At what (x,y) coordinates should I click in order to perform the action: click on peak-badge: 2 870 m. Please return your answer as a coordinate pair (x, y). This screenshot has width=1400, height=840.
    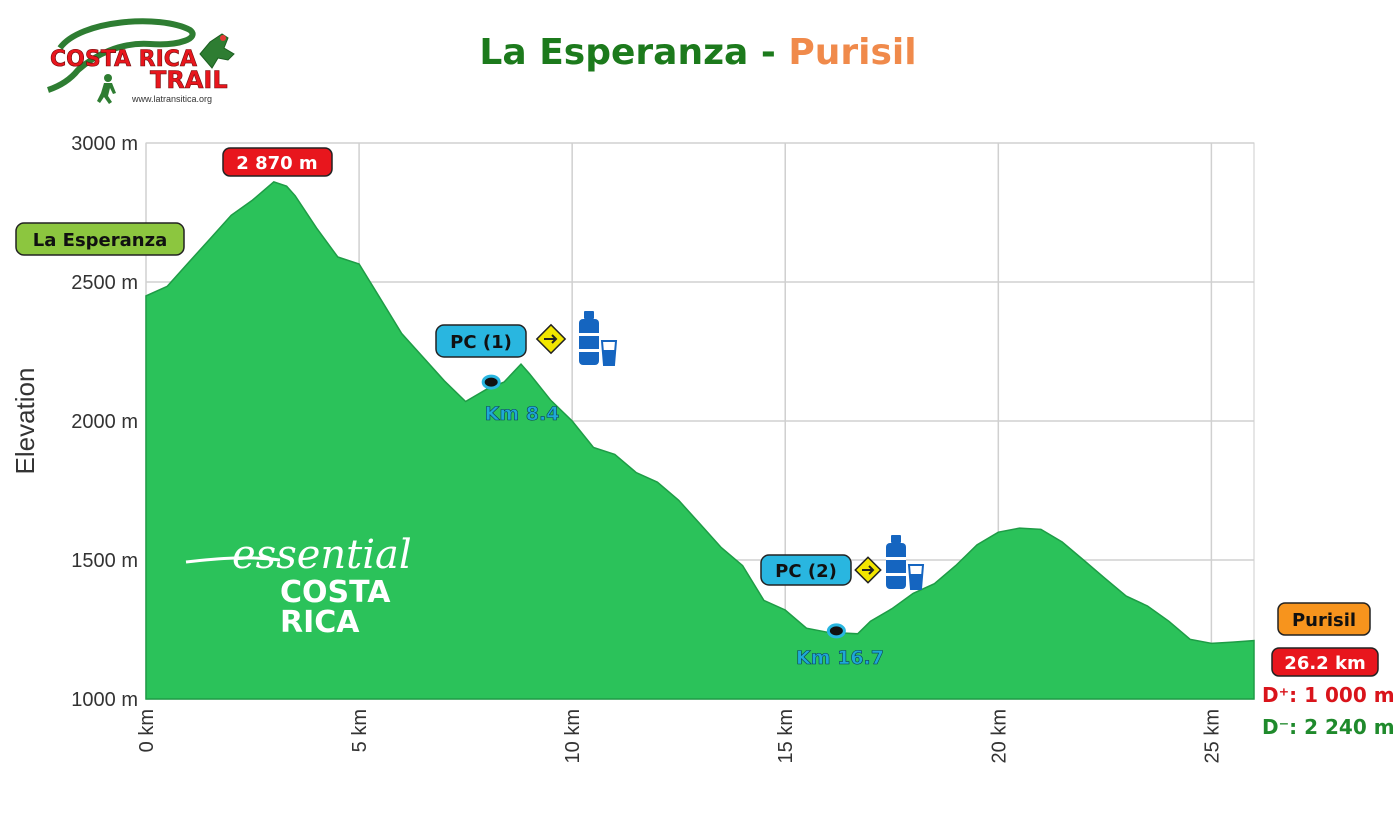
    Looking at the image, I should click on (277, 162).